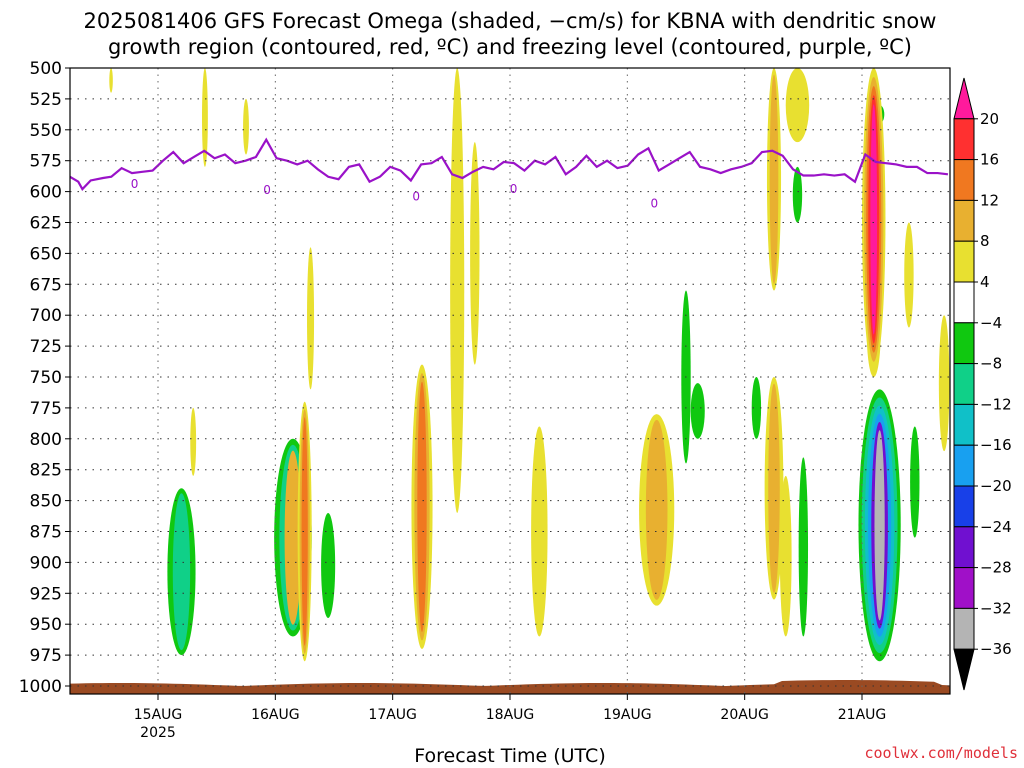 The image size is (1024, 768). What do you see at coordinates (964, 669) in the screenshot?
I see `colorbar-bottom-arrow` at bounding box center [964, 669].